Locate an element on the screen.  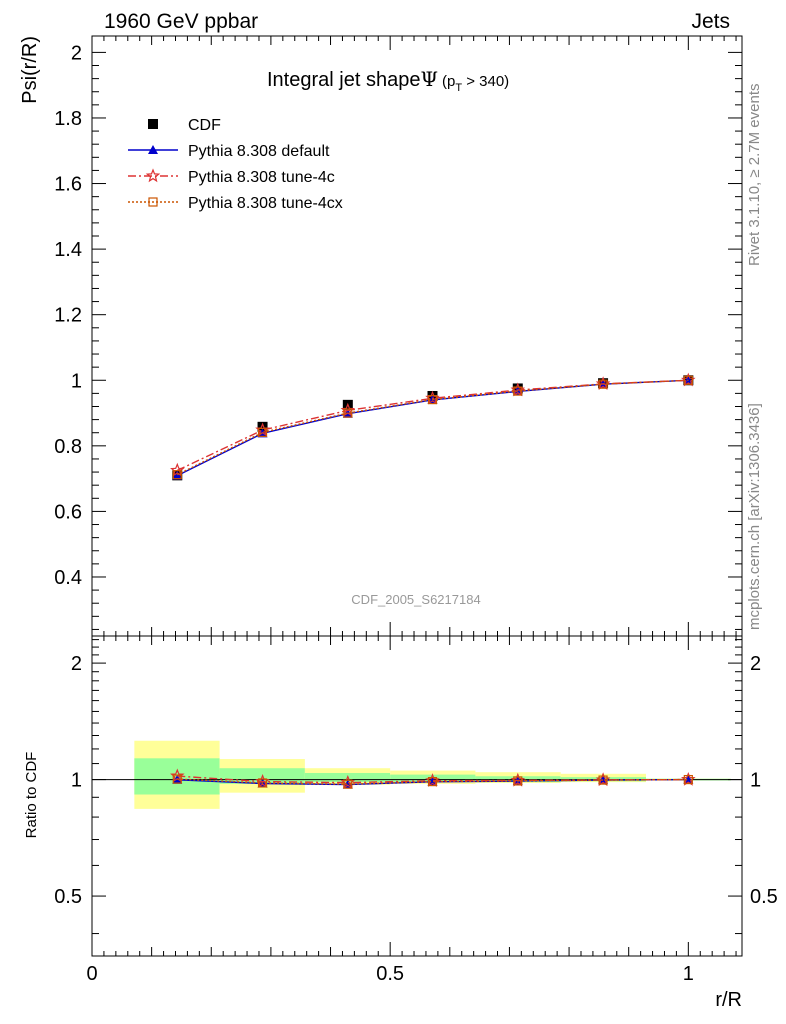
x-tick-label: 0 is located at coordinates (91, 974).